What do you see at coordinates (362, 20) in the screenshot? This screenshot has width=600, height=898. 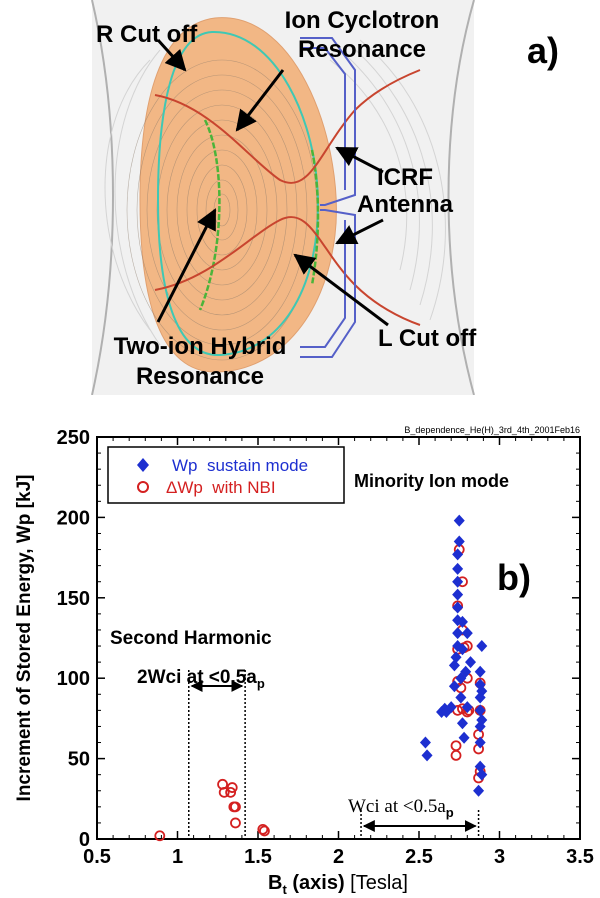 I see `ion-cyclotron-label-line1: Ion Cyclotron` at bounding box center [362, 20].